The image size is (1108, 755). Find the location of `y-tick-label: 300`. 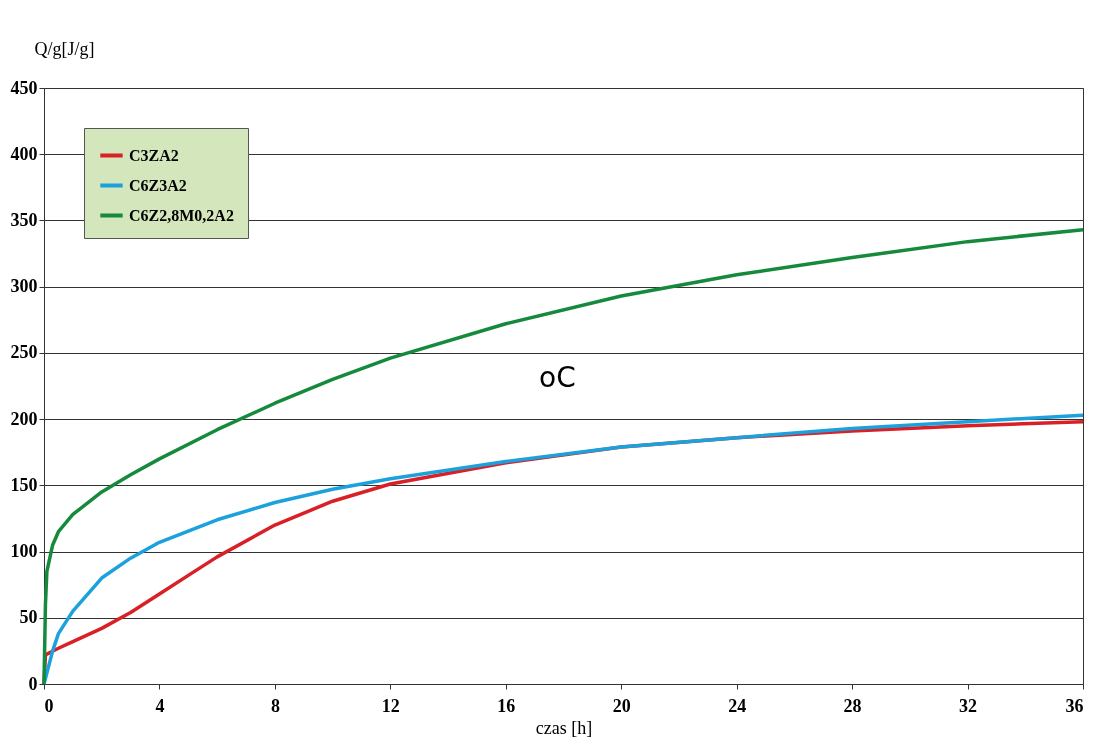

y-tick-label: 300 is located at coordinates (24, 286).